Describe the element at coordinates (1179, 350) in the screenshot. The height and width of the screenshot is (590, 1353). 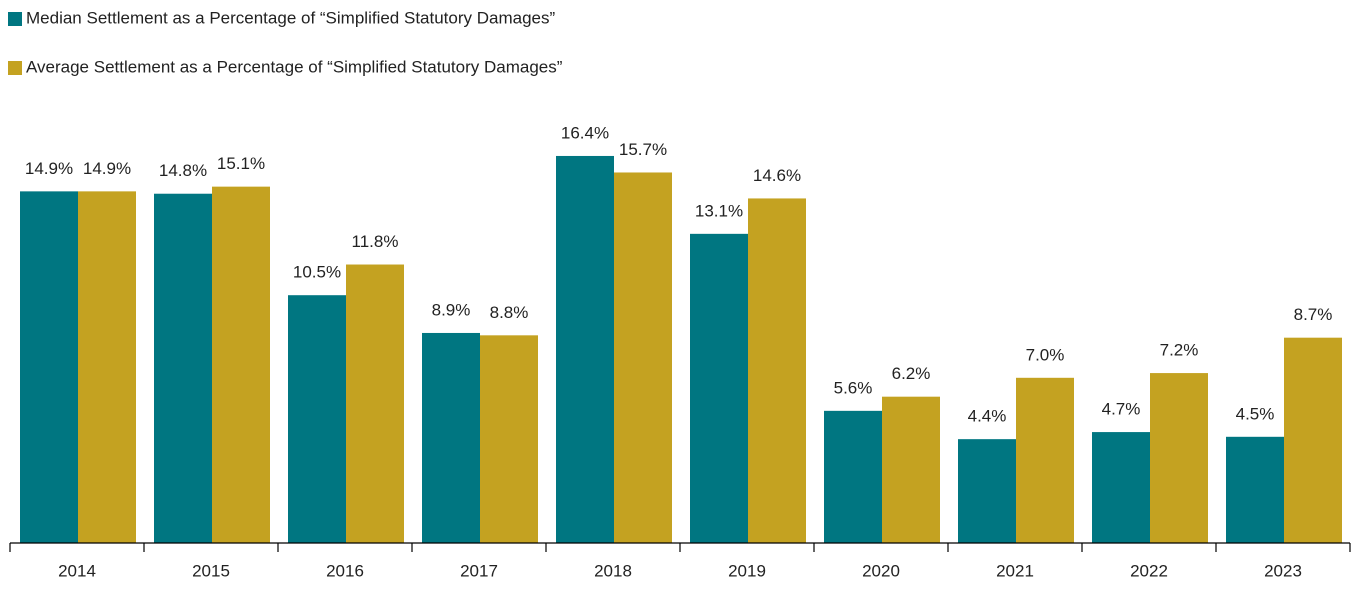
I see `data-label: 7.2%` at that location.